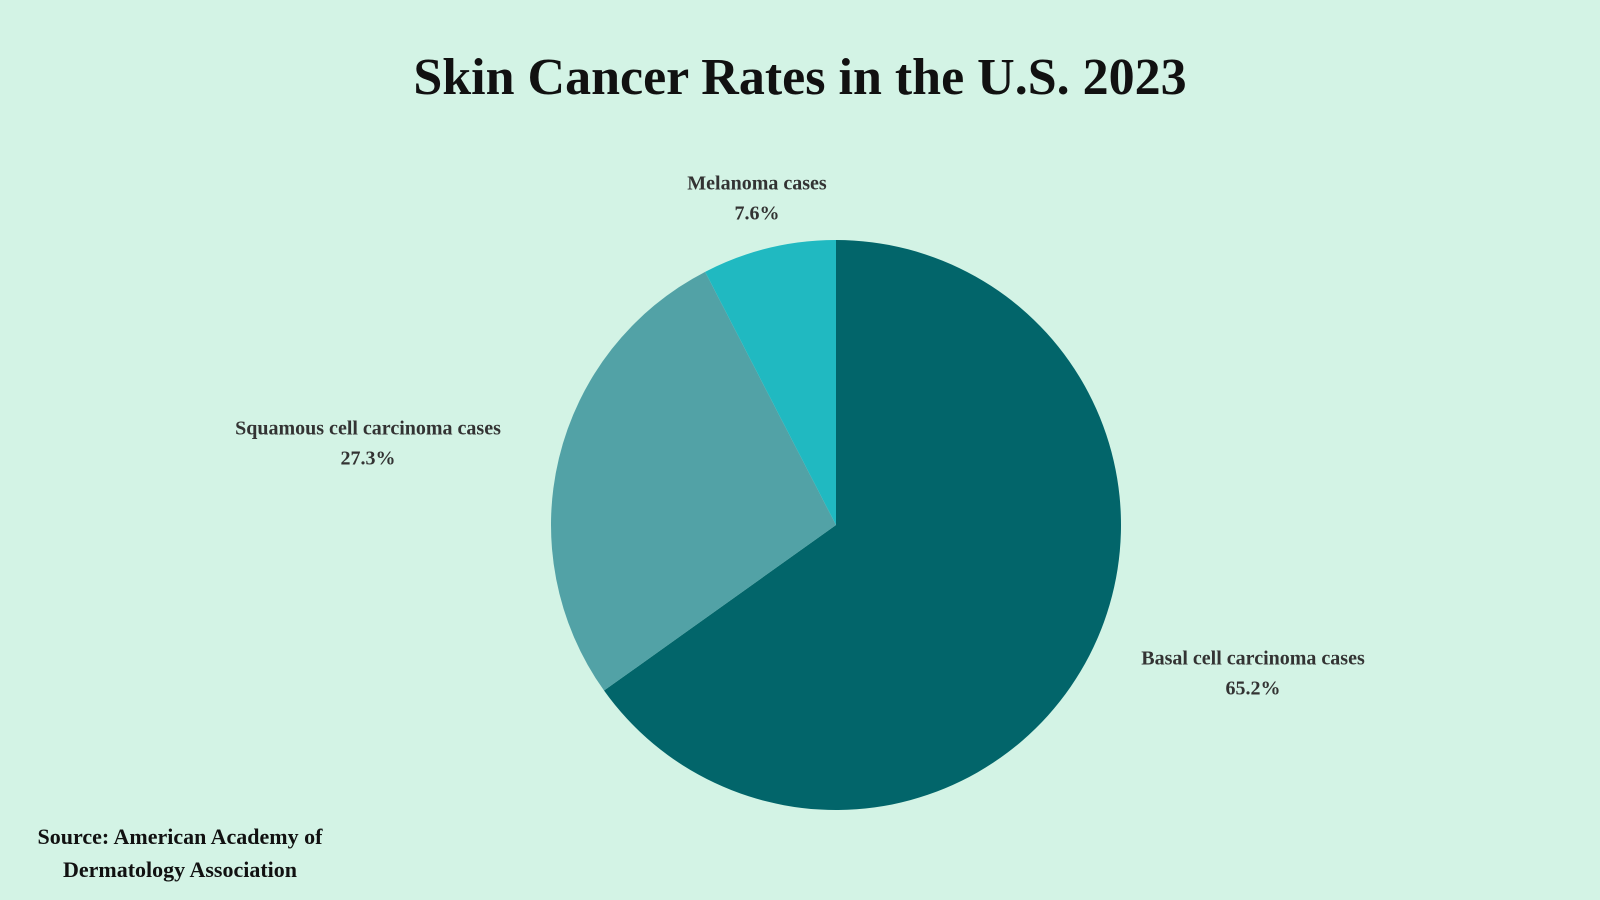 This screenshot has width=1600, height=900. What do you see at coordinates (1253, 659) in the screenshot?
I see `slice-label: Basal cell carcinoma cases` at bounding box center [1253, 659].